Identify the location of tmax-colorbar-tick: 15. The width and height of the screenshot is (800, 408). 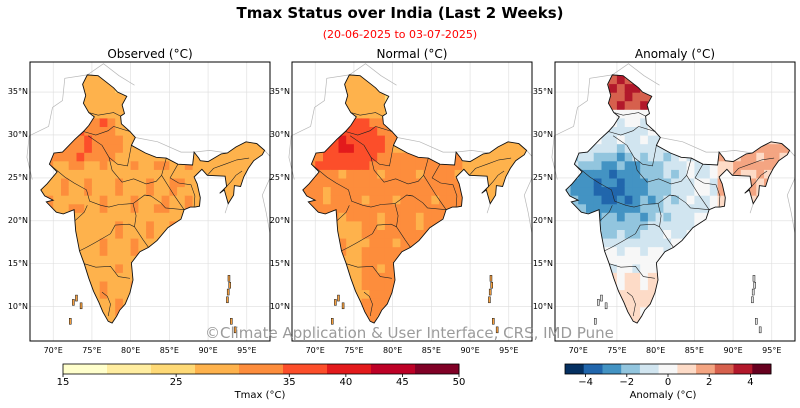
(63, 382).